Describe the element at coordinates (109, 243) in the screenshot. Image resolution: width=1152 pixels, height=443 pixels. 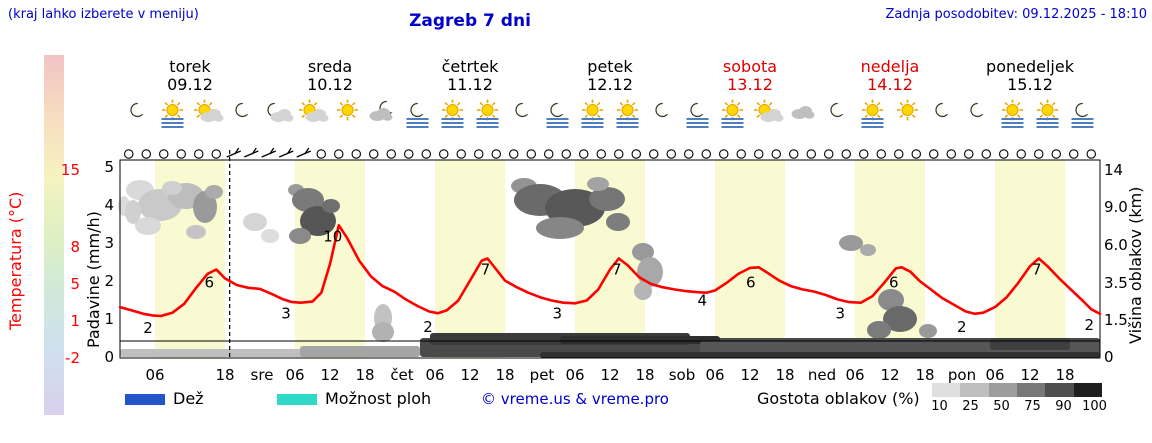
I see `precipitation-tick: 3` at that location.